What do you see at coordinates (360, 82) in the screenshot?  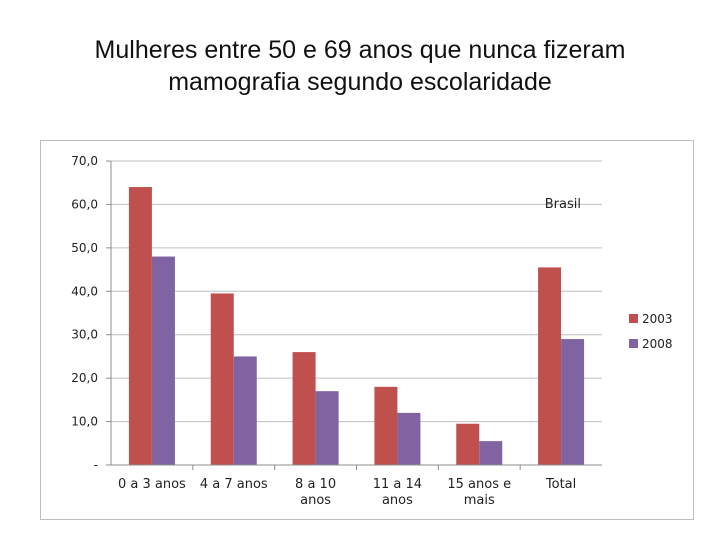 I see `title-line-2: mamografia segundo escolaridade` at bounding box center [360, 82].